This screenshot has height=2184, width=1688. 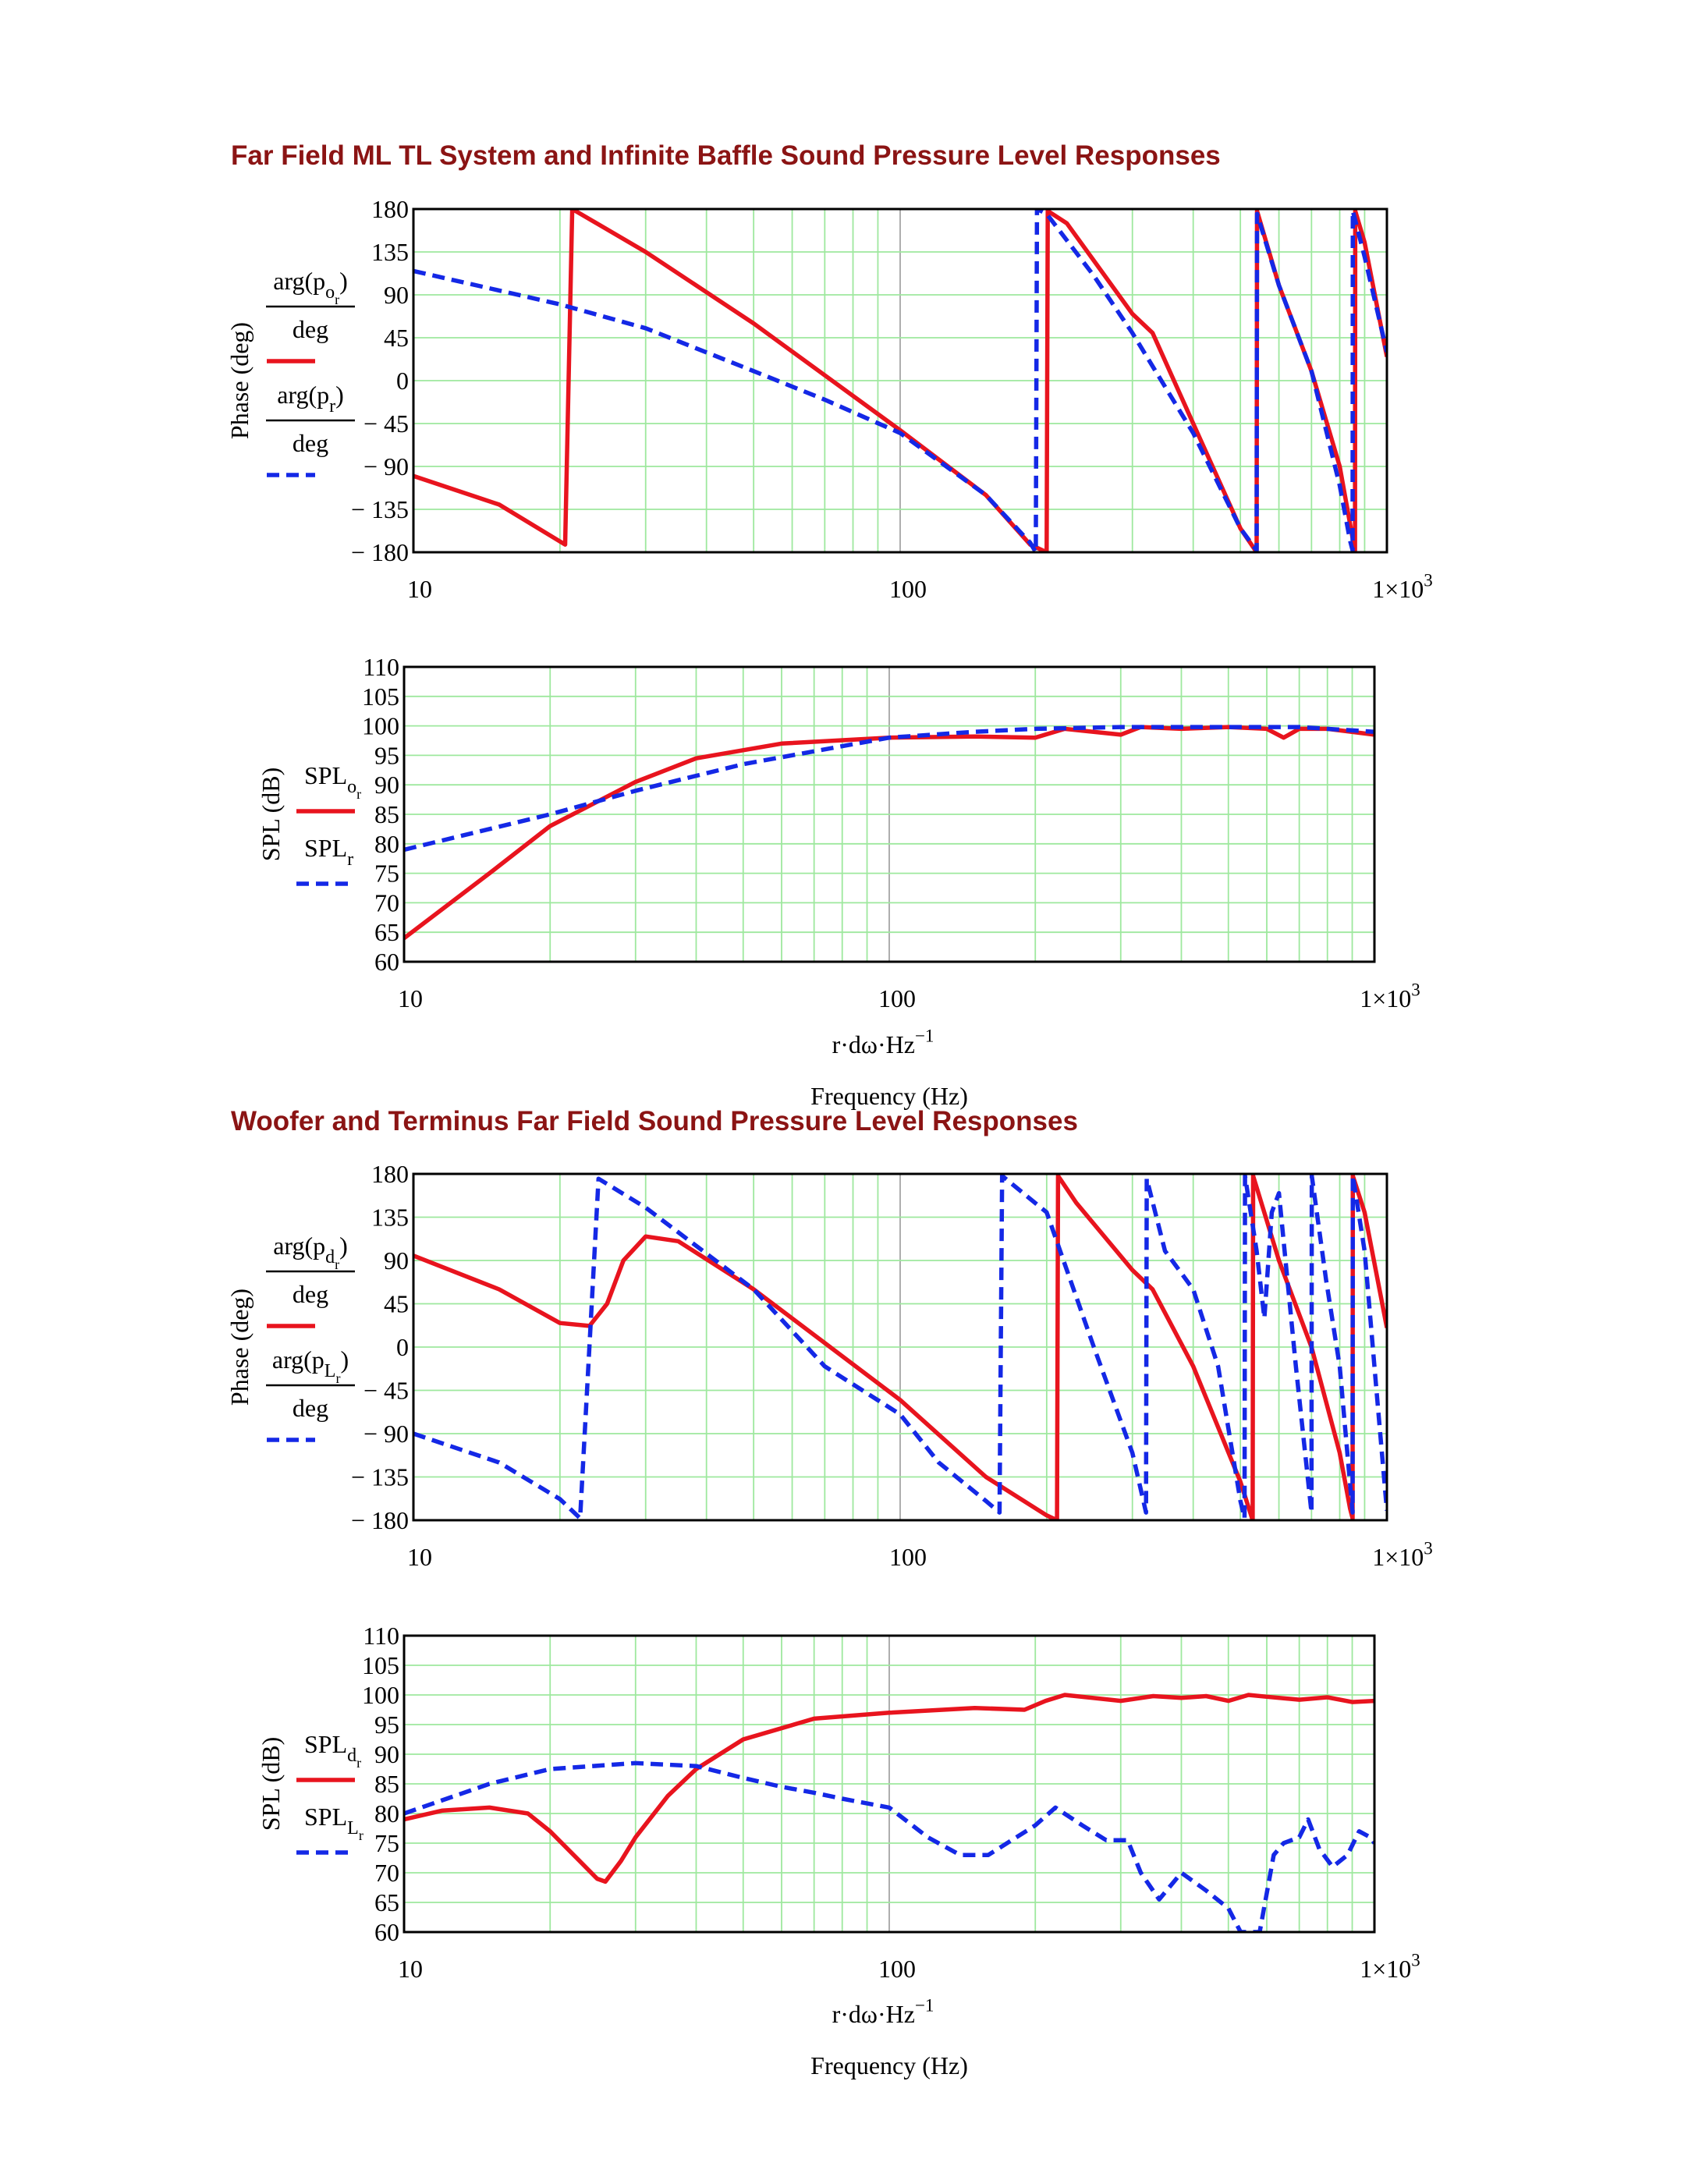 What do you see at coordinates (333, 1823) in the screenshot?
I see `legend-label: SPLLr` at bounding box center [333, 1823].